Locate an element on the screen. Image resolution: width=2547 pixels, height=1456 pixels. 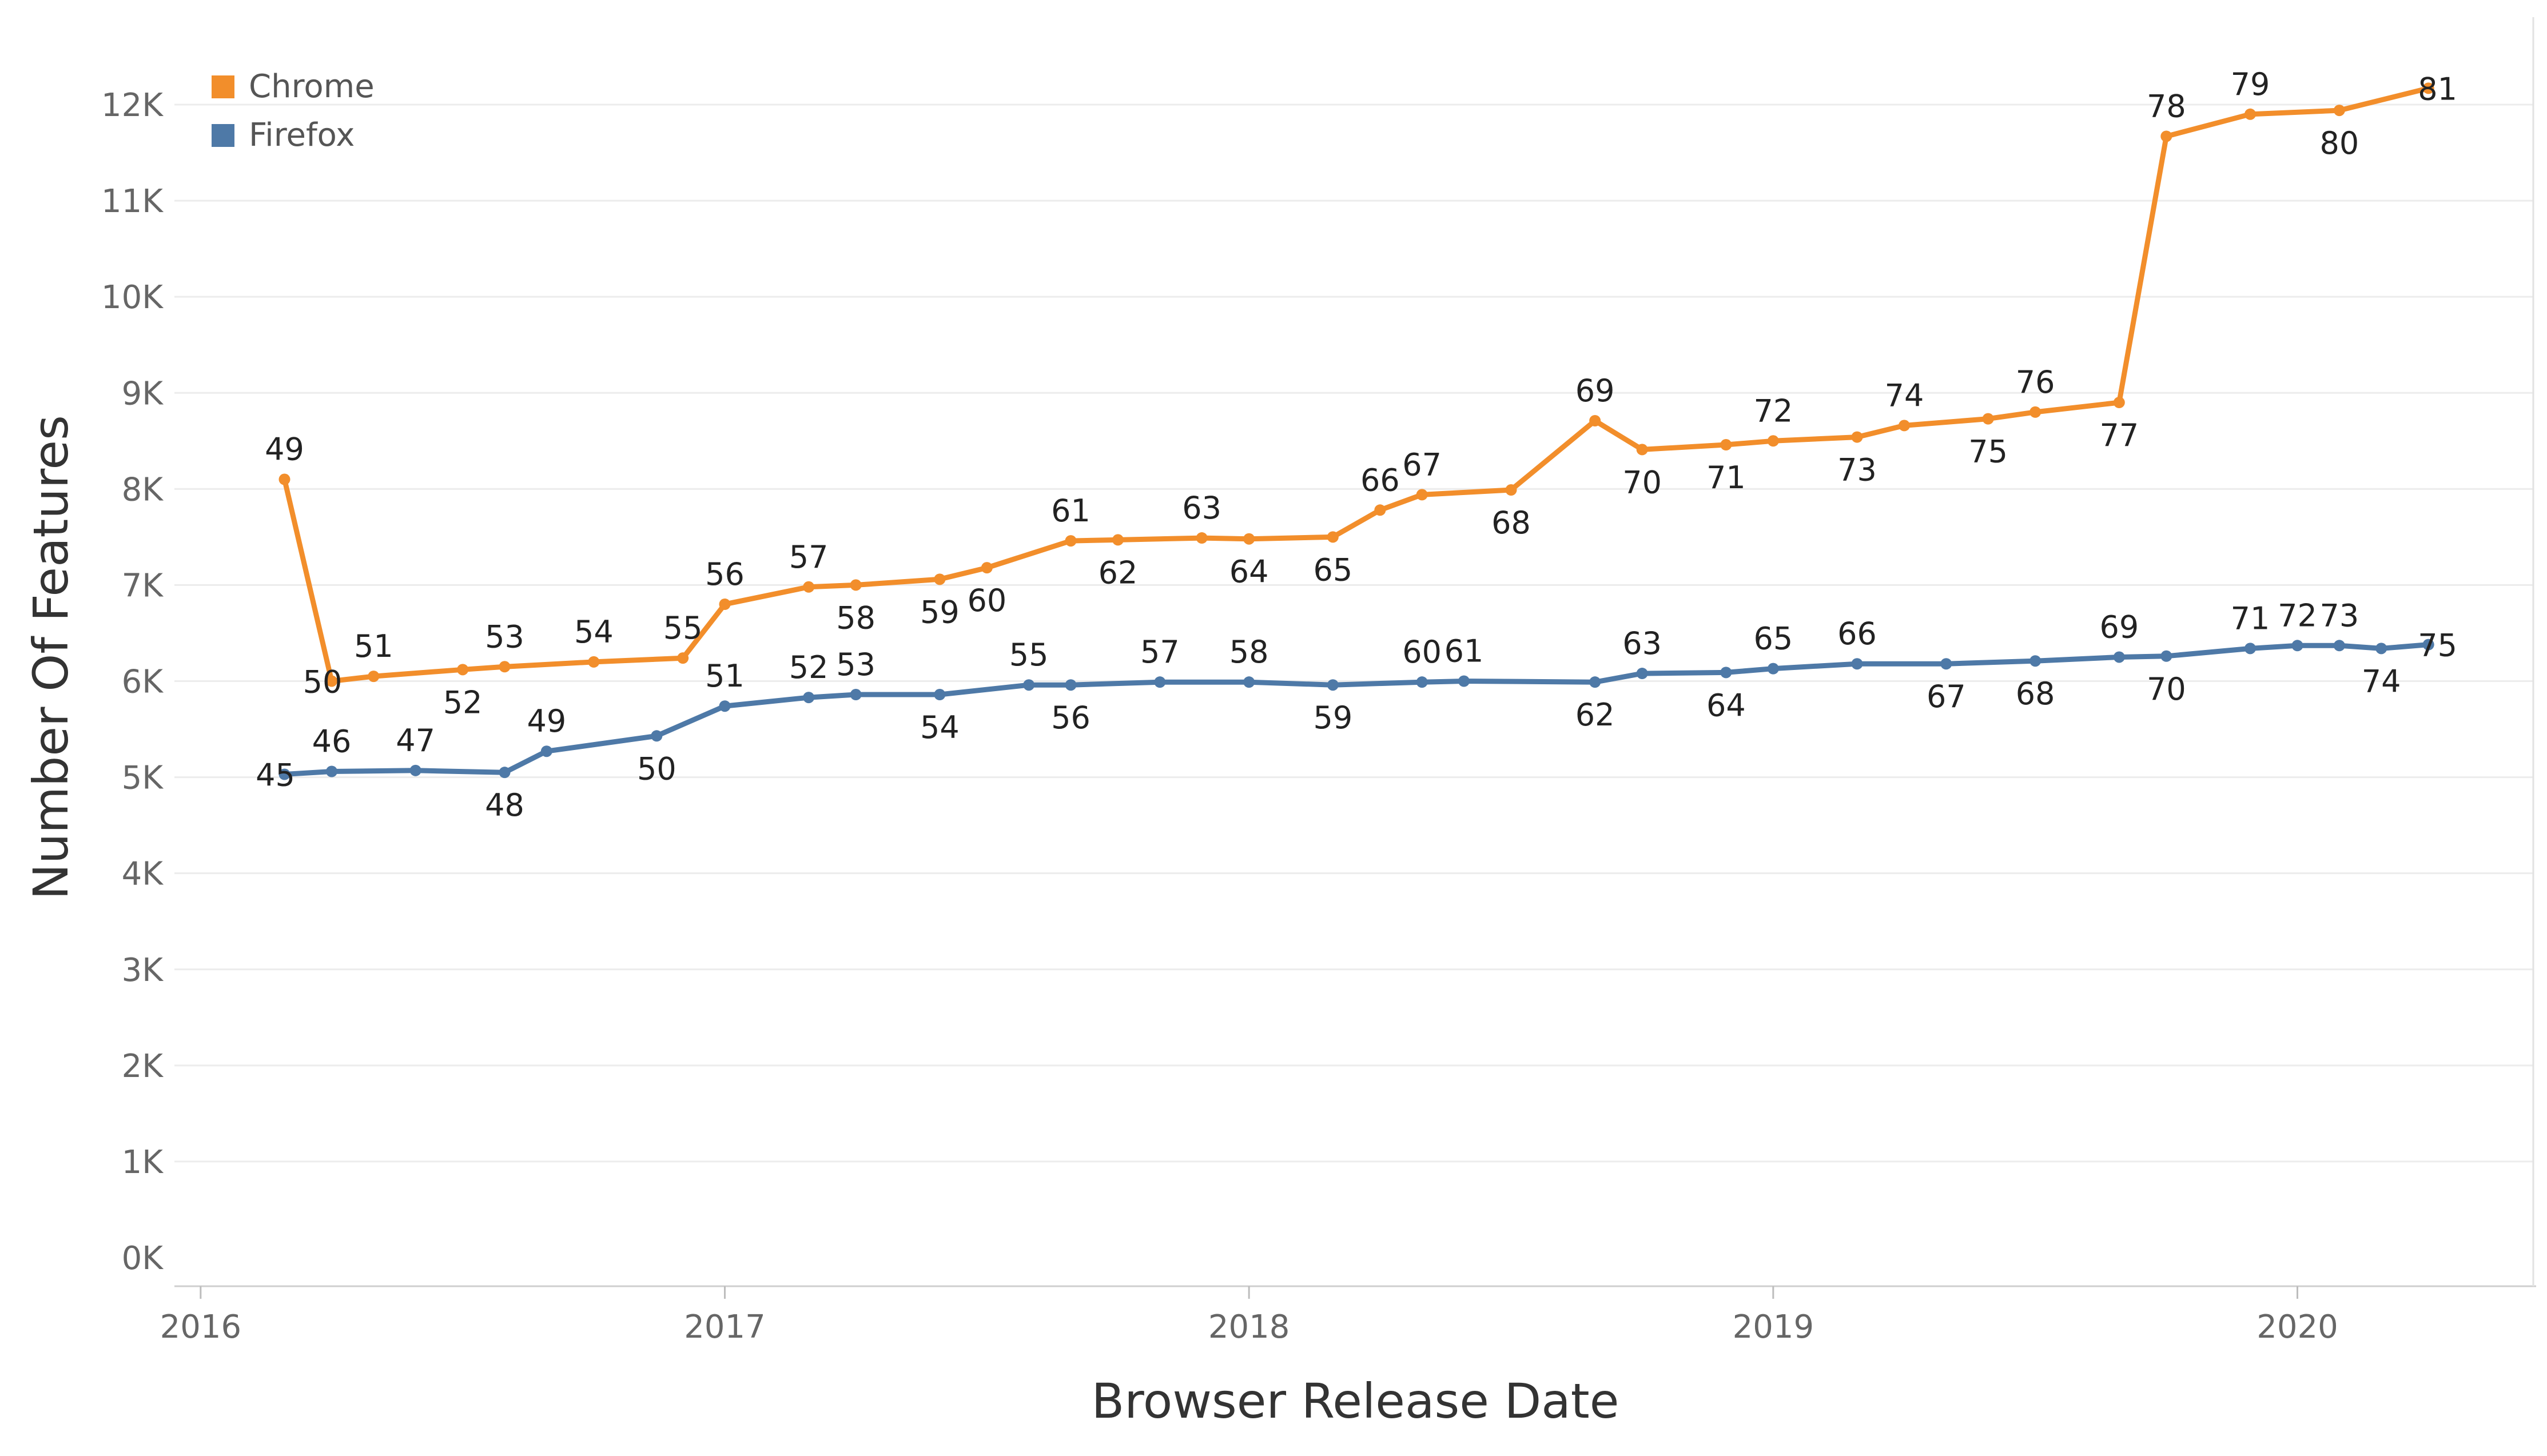
data-label-chrome: 68 is located at coordinates (1511, 523).